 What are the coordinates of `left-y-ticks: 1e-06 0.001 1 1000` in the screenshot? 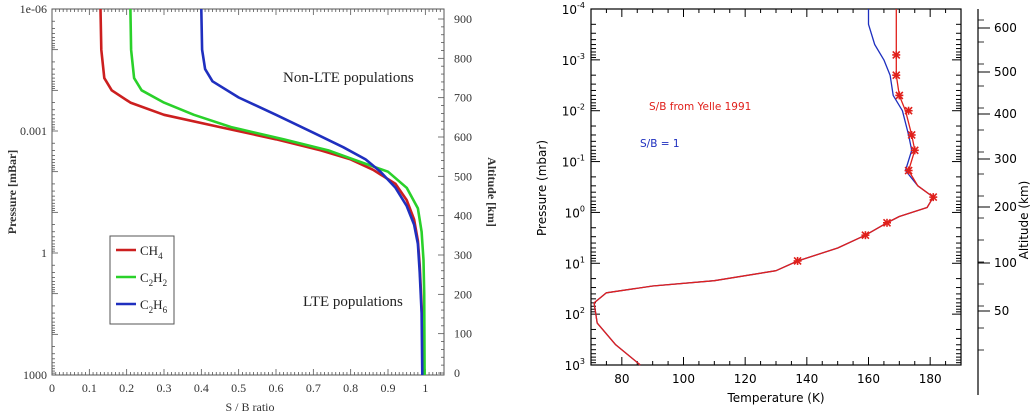 It's located at (39, 192).